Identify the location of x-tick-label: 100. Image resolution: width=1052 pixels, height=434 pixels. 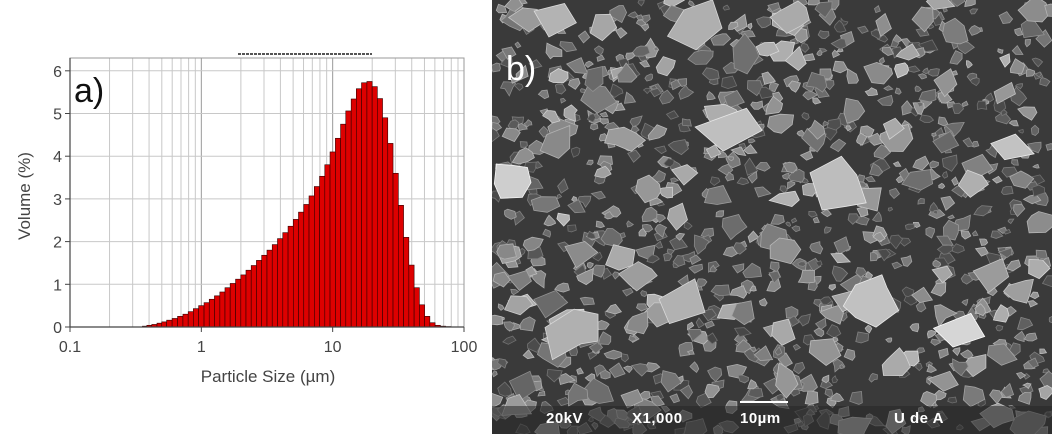
(464, 347).